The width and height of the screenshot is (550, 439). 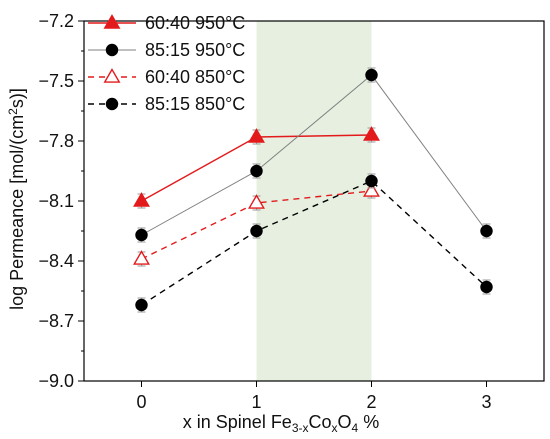 I want to click on x-tick-label: 3, so click(x=486, y=402).